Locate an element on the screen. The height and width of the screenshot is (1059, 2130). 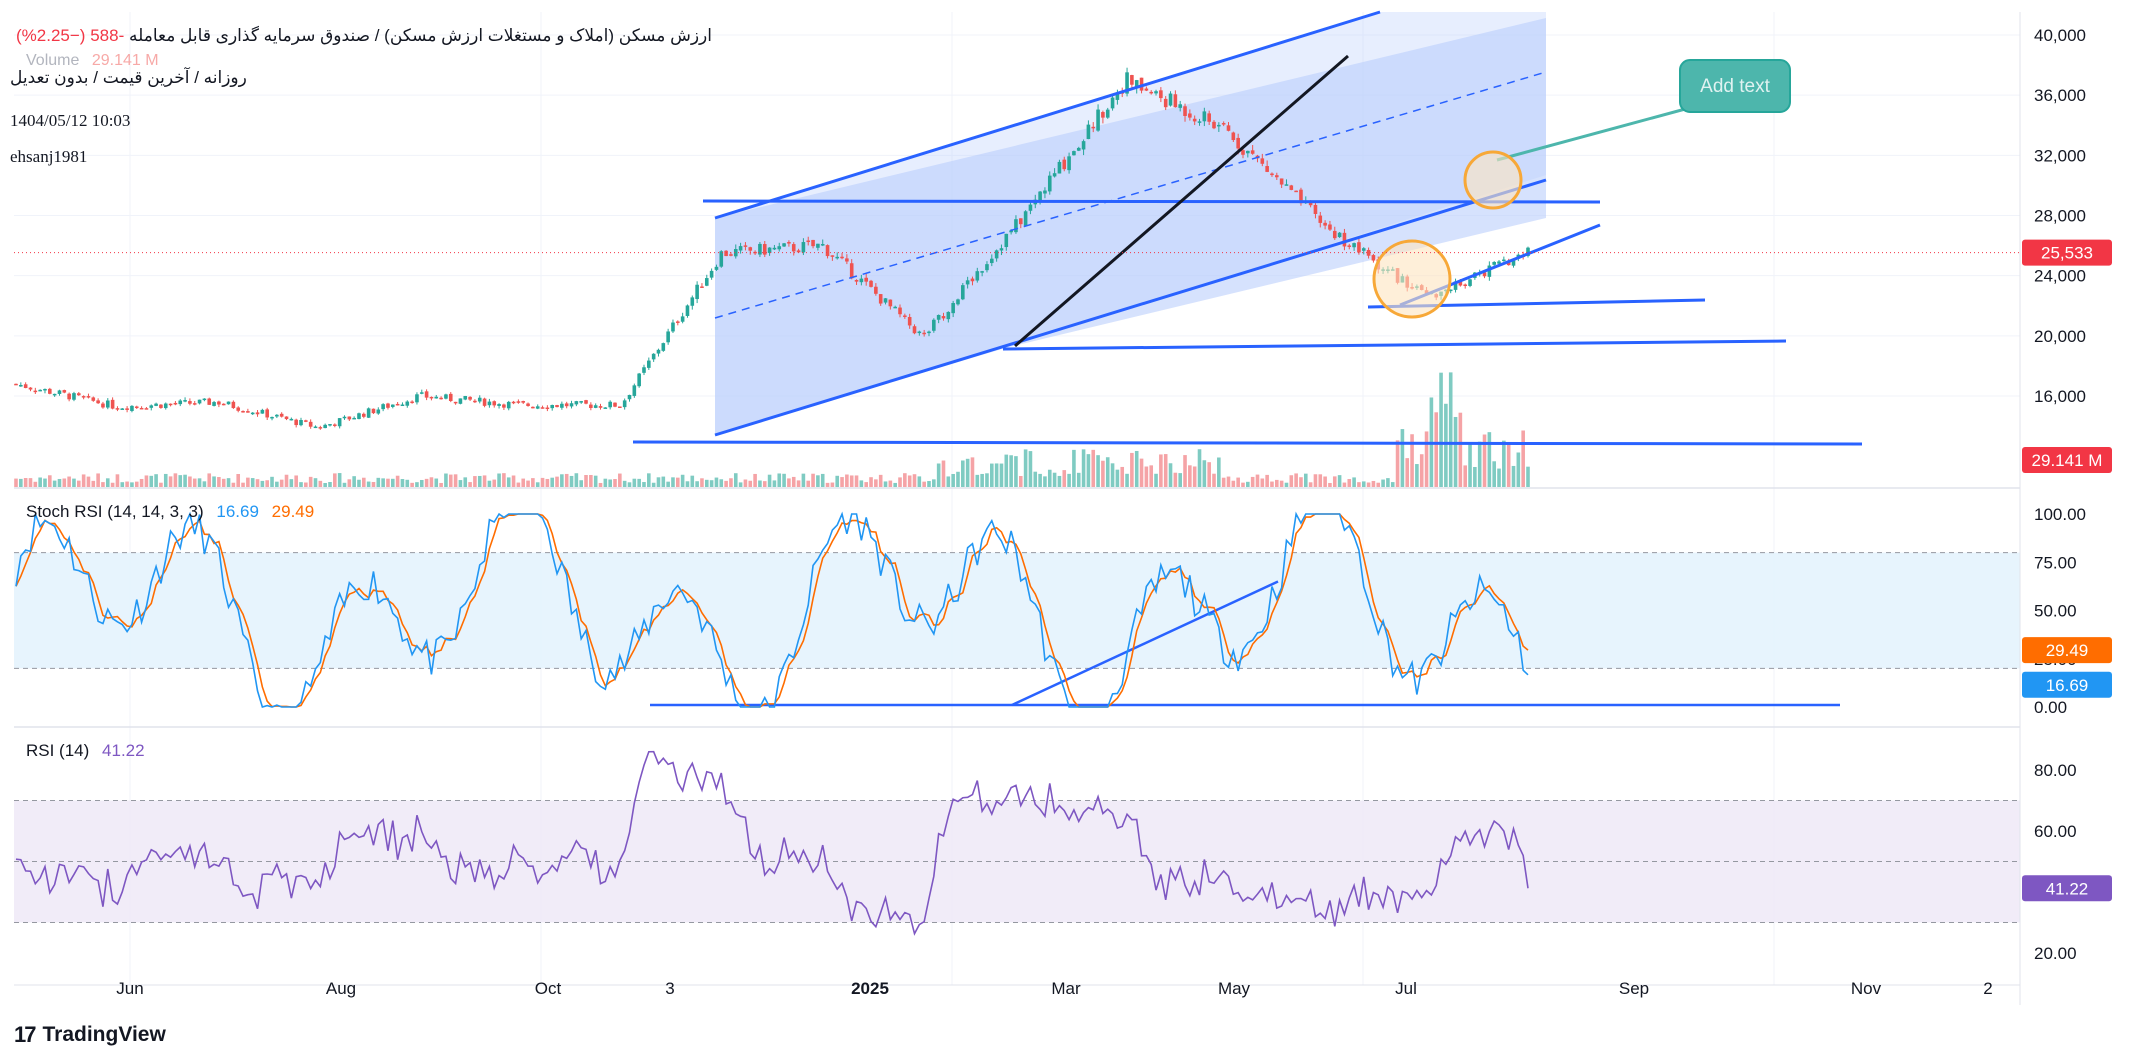
time-tick-label: Jul is located at coordinates (1406, 988).